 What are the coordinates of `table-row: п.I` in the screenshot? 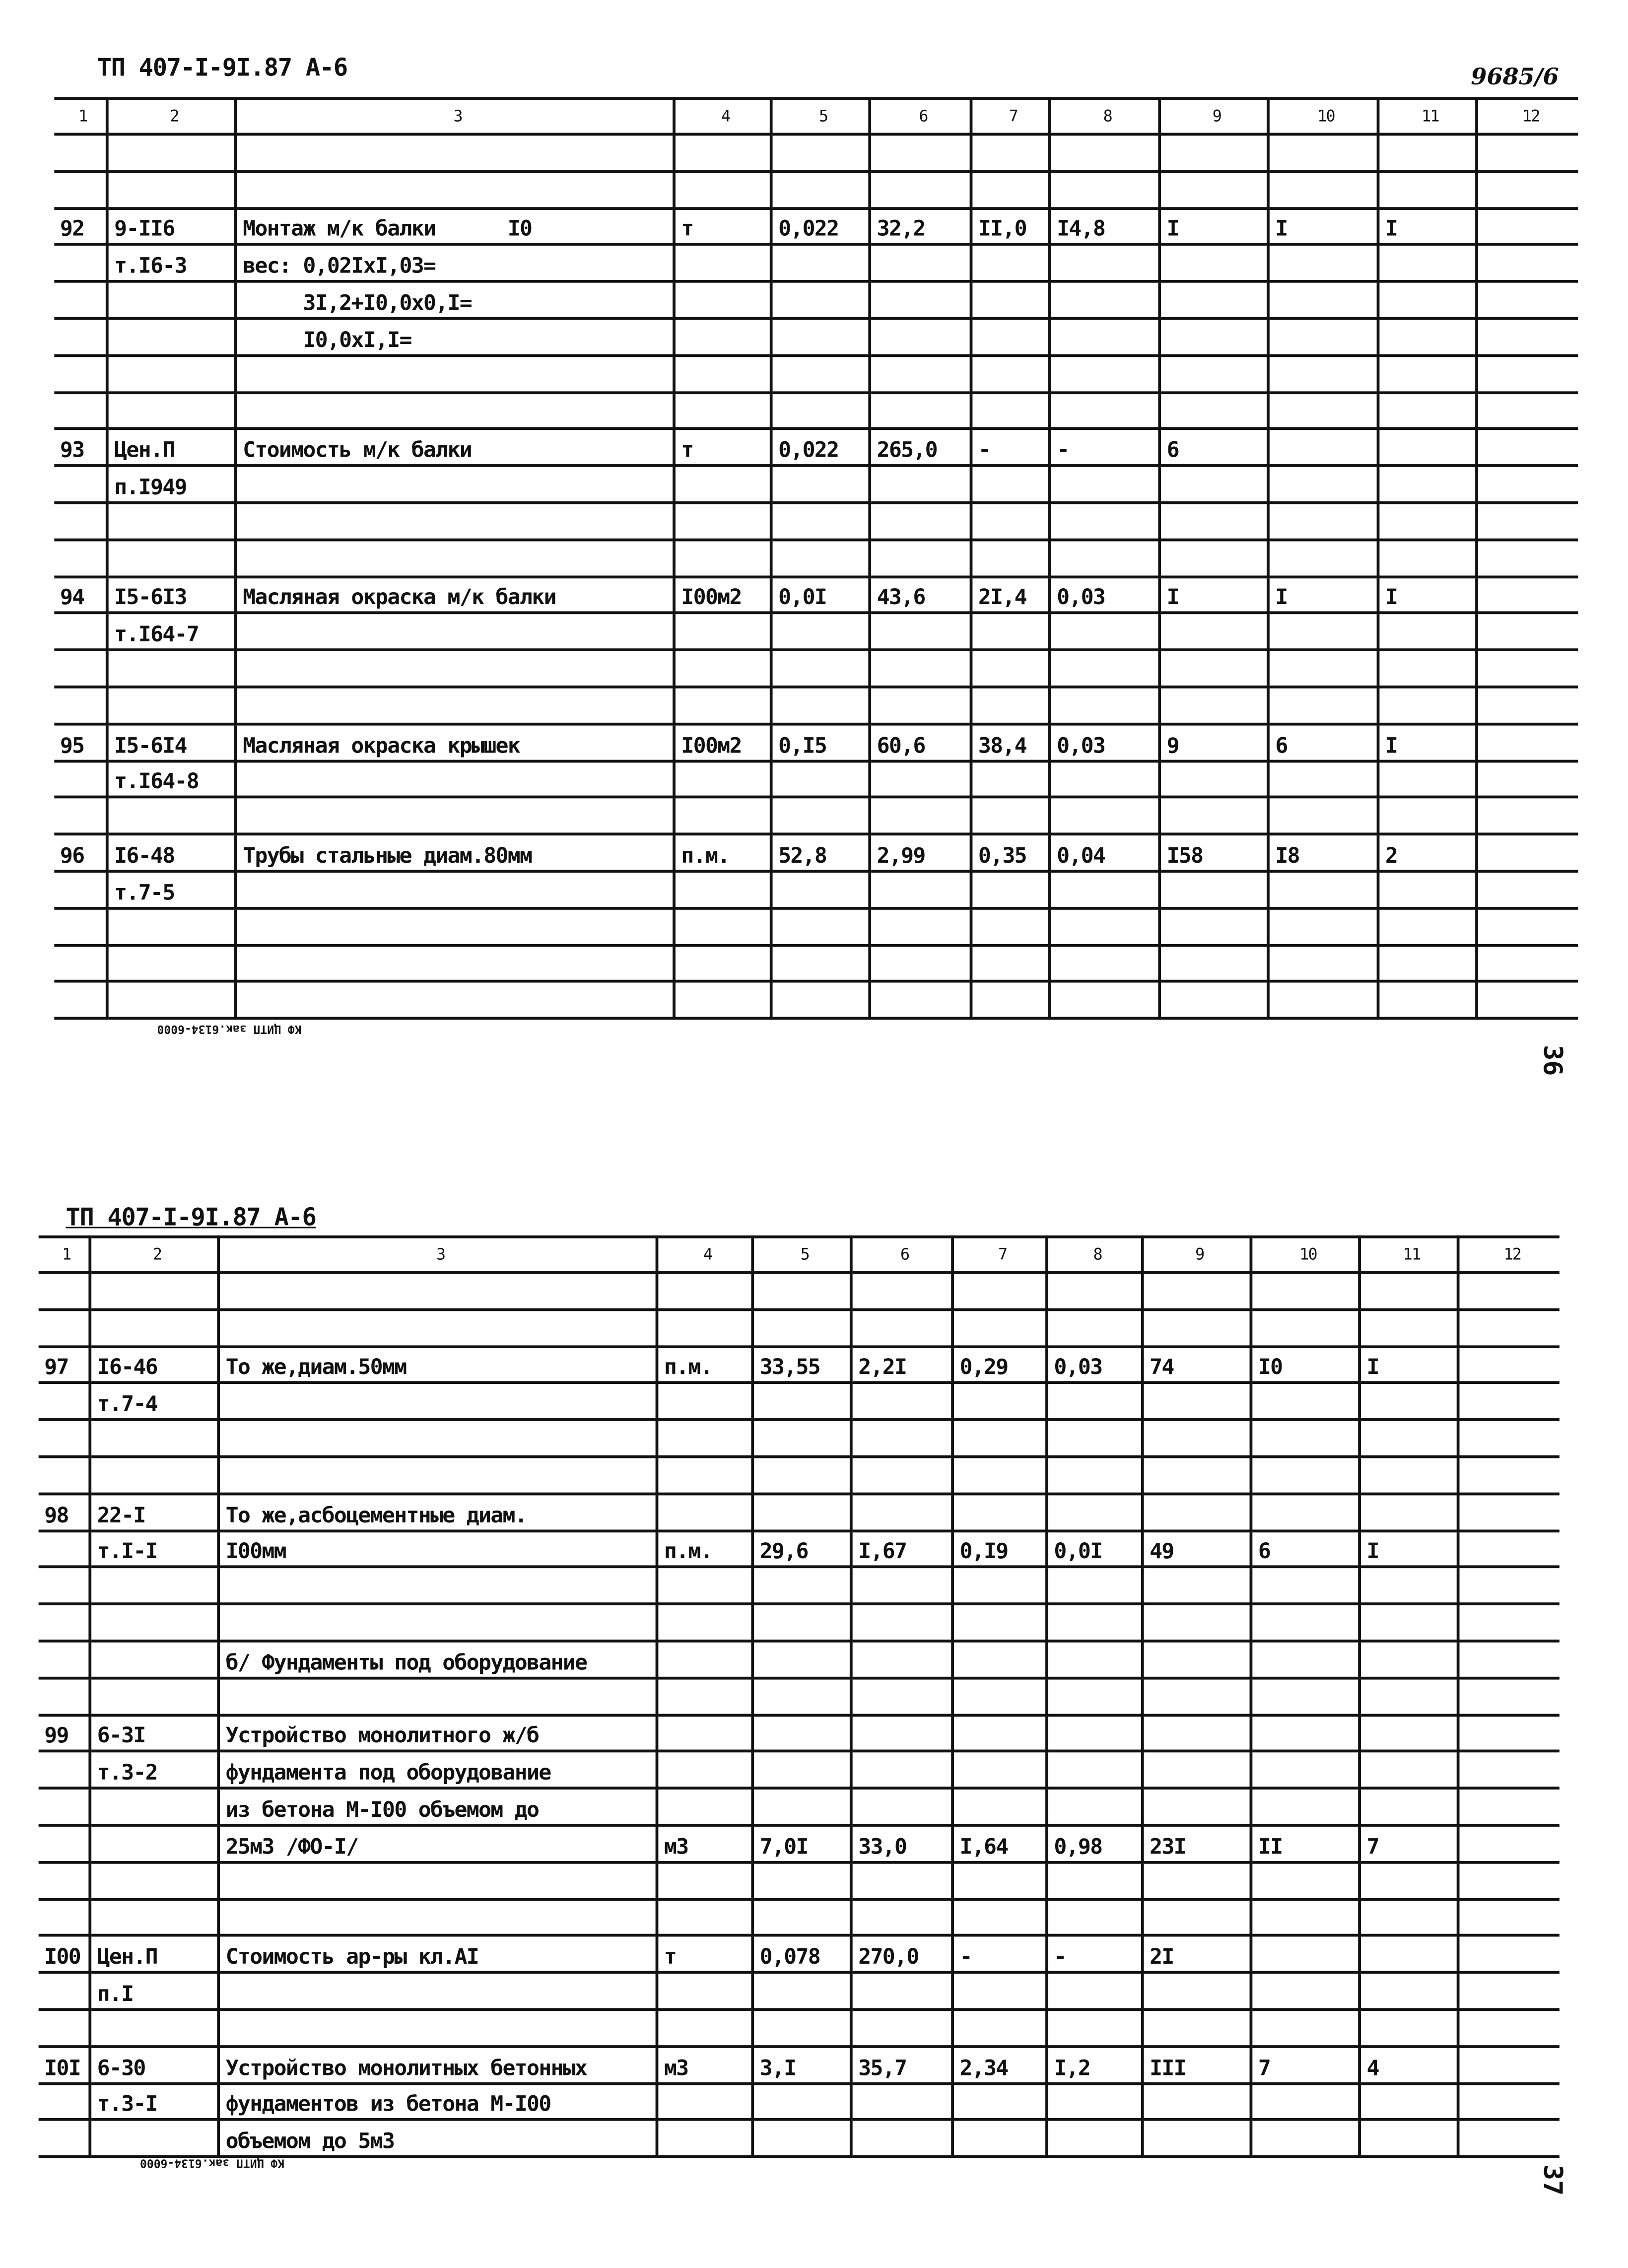 It's located at (799, 1991).